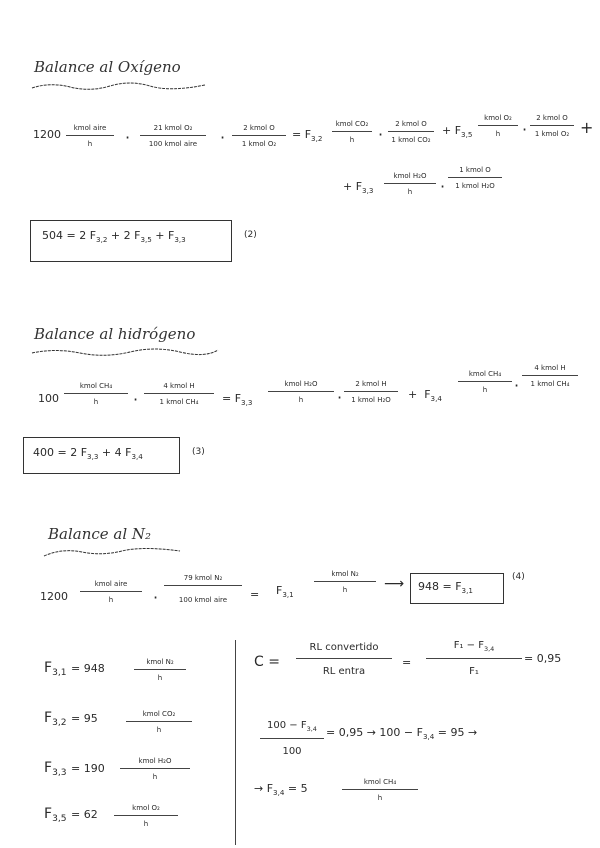 The height and width of the screenshot is (848, 600). Describe the element at coordinates (179, 402) in the screenshot. I see `denominator: 1 kmol CH₄` at that location.